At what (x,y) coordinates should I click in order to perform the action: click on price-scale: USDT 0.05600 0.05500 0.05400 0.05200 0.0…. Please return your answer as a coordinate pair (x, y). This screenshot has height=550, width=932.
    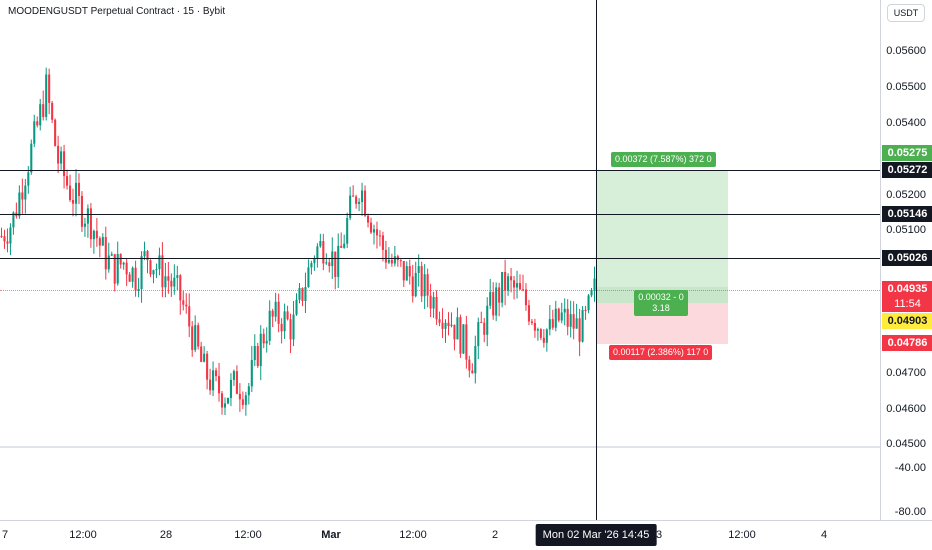
    Looking at the image, I should click on (906, 260).